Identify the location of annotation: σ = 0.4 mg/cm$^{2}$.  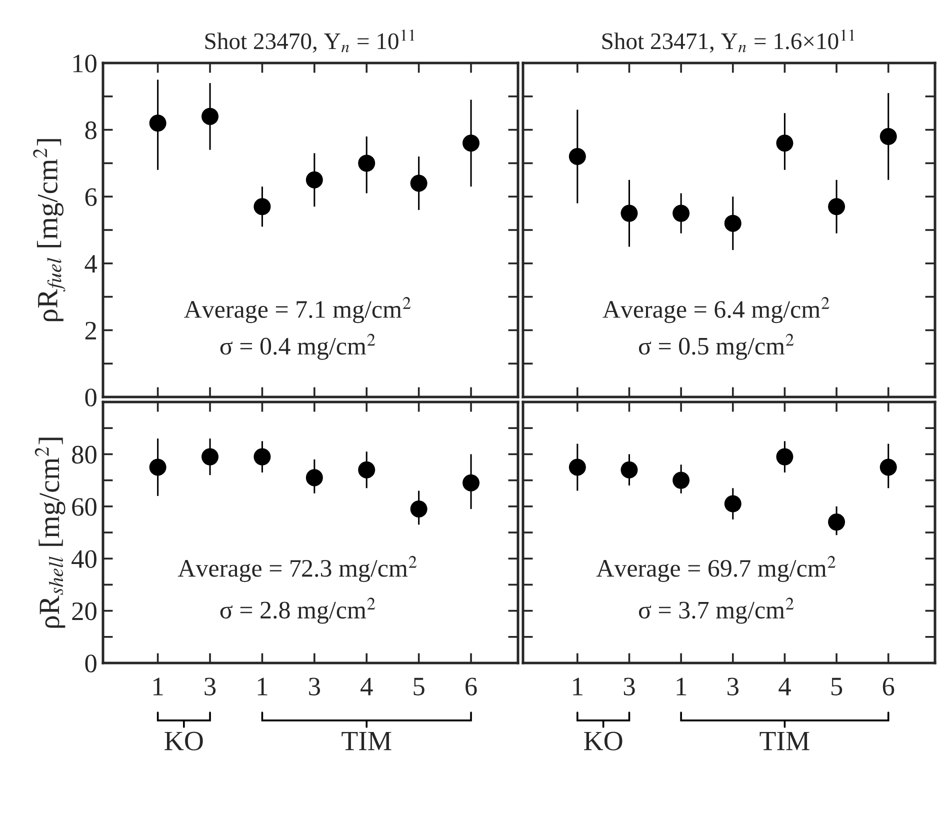
(298, 347).